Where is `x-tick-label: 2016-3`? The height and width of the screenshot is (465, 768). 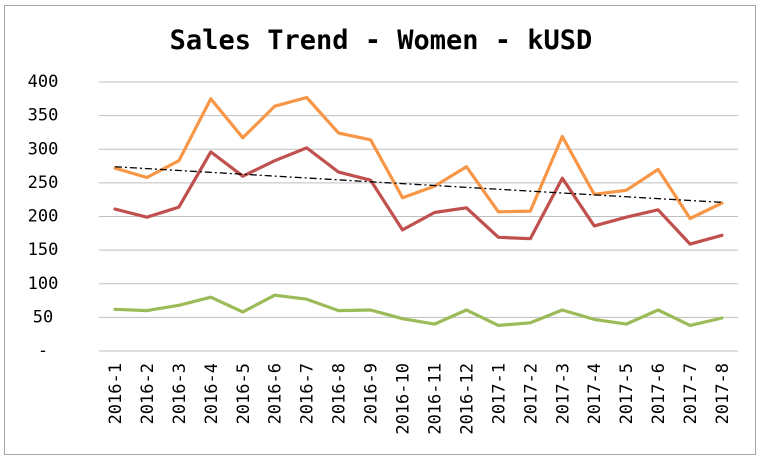 x-tick-label: 2016-3 is located at coordinates (180, 393).